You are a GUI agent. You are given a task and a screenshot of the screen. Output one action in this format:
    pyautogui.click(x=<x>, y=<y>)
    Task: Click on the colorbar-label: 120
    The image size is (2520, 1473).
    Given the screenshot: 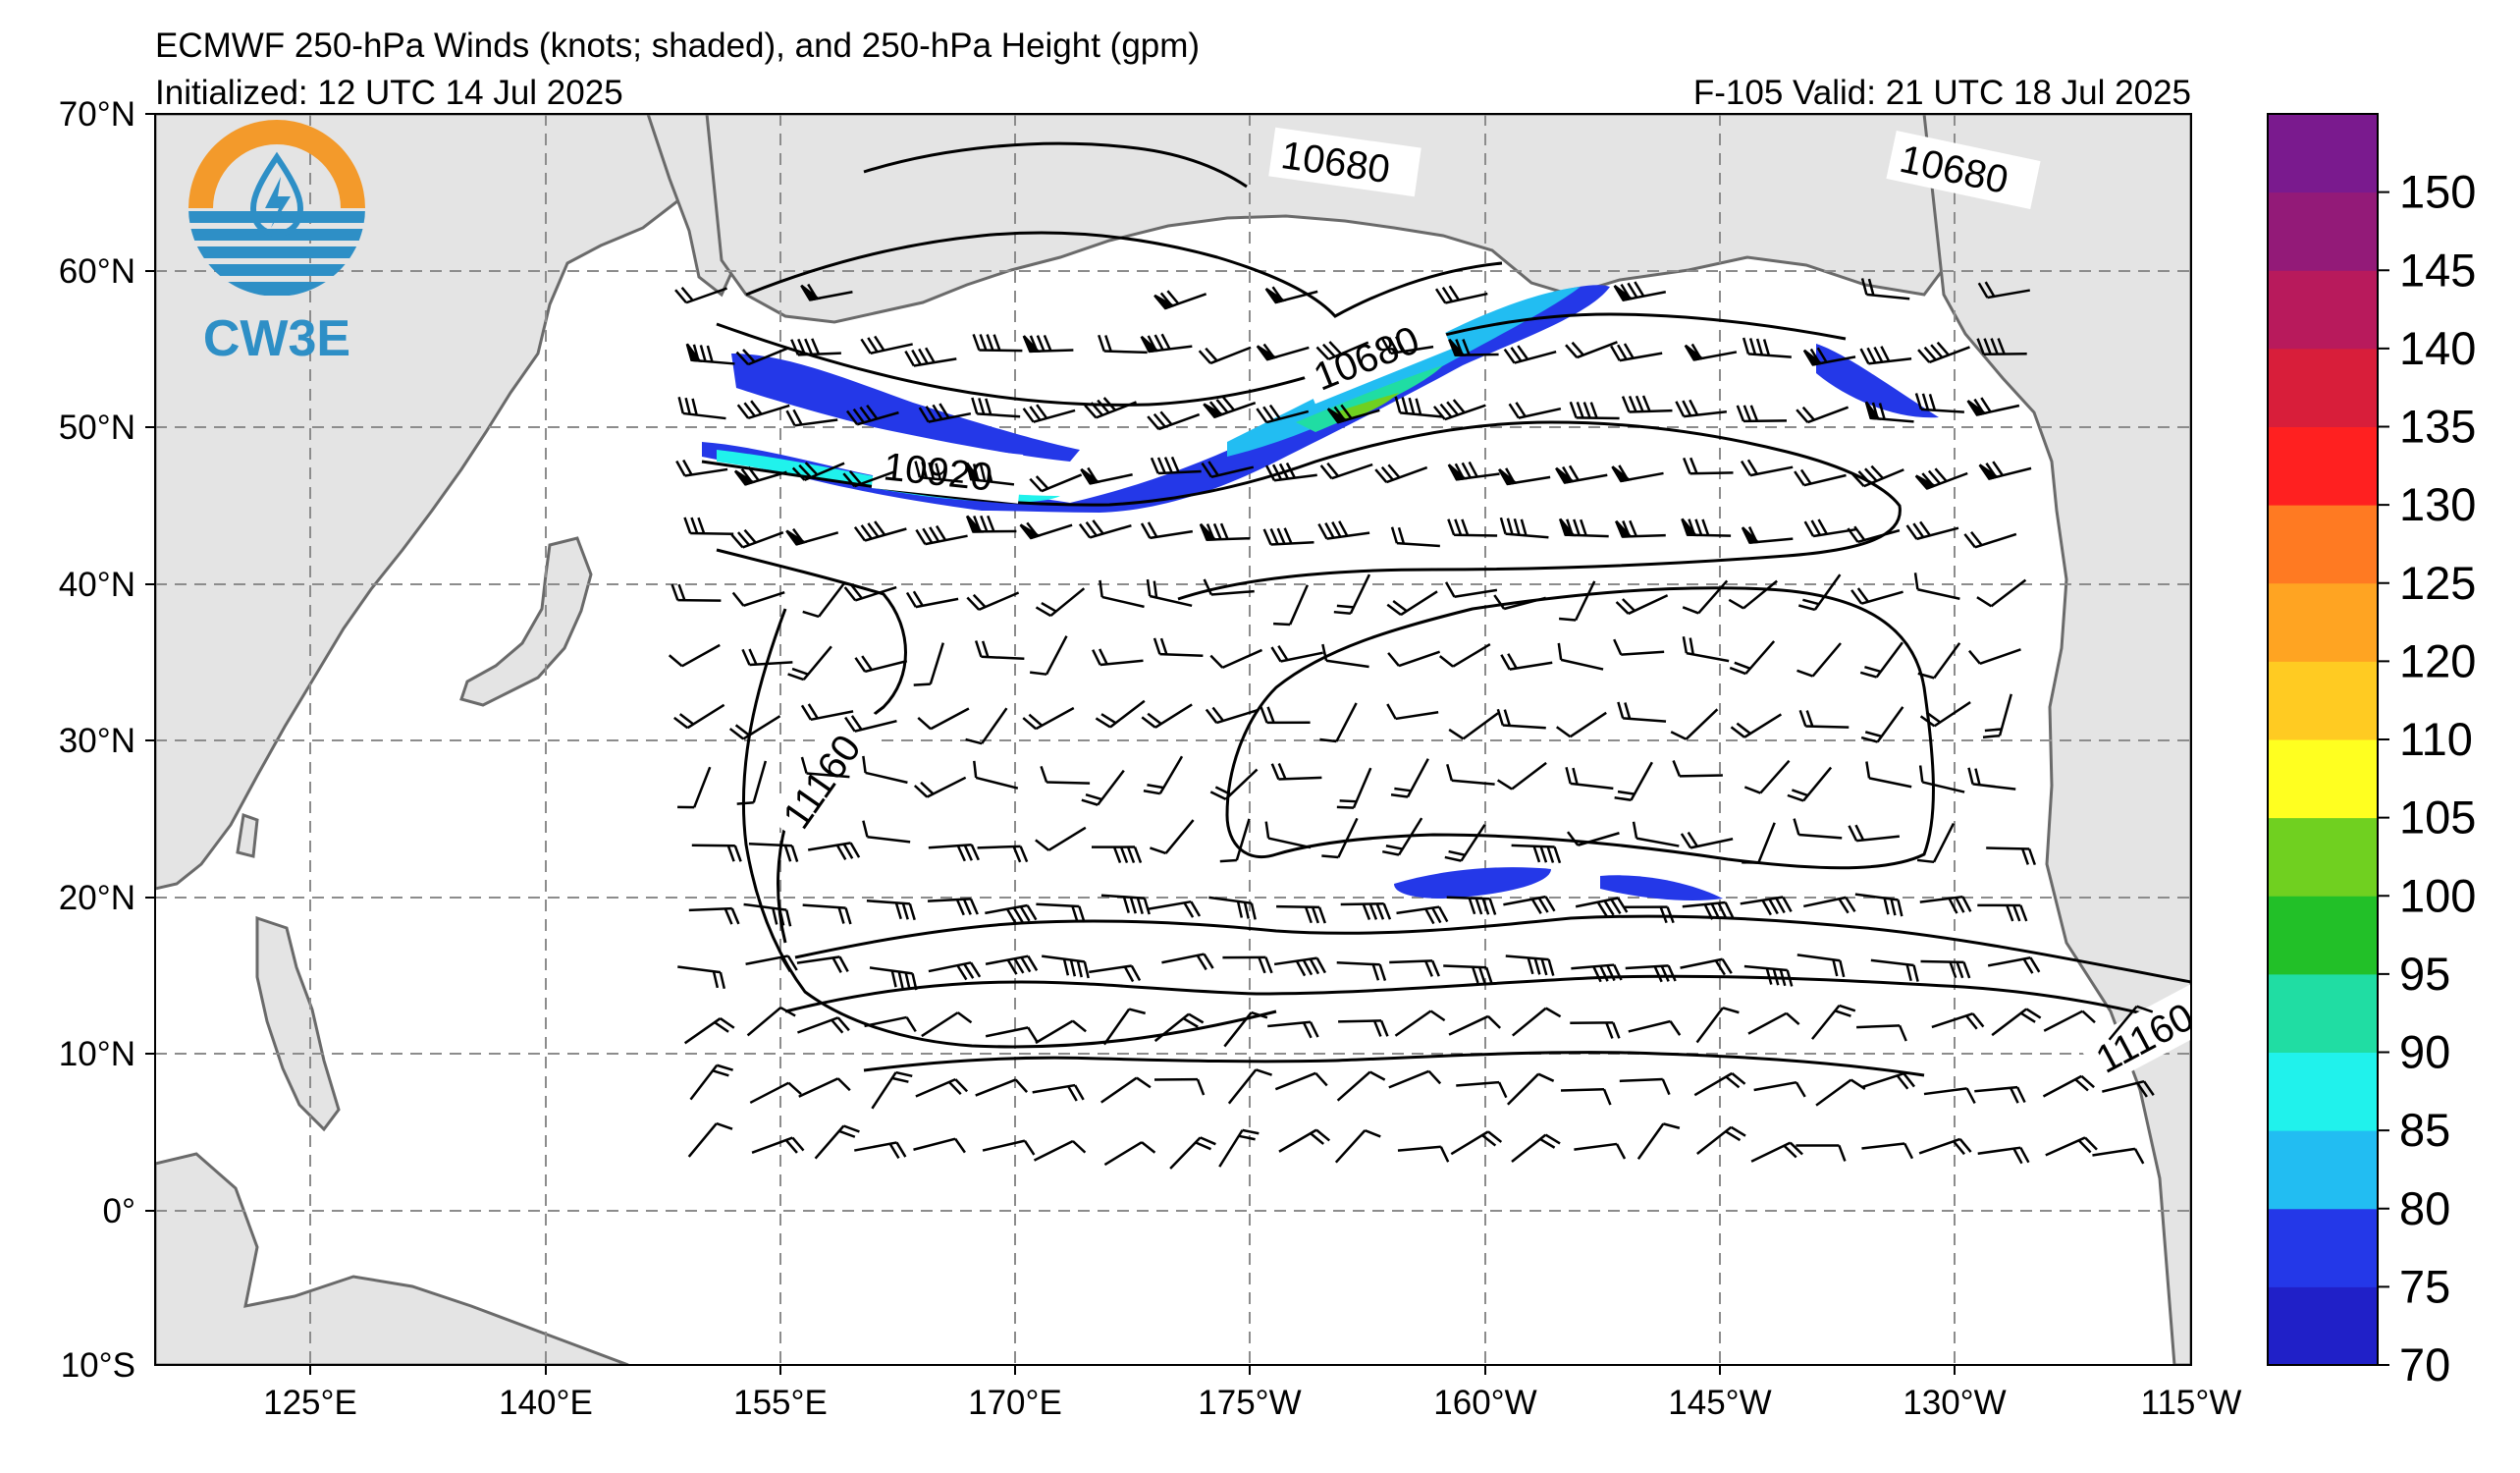 What is the action you would take?
    pyautogui.click(x=2437, y=660)
    